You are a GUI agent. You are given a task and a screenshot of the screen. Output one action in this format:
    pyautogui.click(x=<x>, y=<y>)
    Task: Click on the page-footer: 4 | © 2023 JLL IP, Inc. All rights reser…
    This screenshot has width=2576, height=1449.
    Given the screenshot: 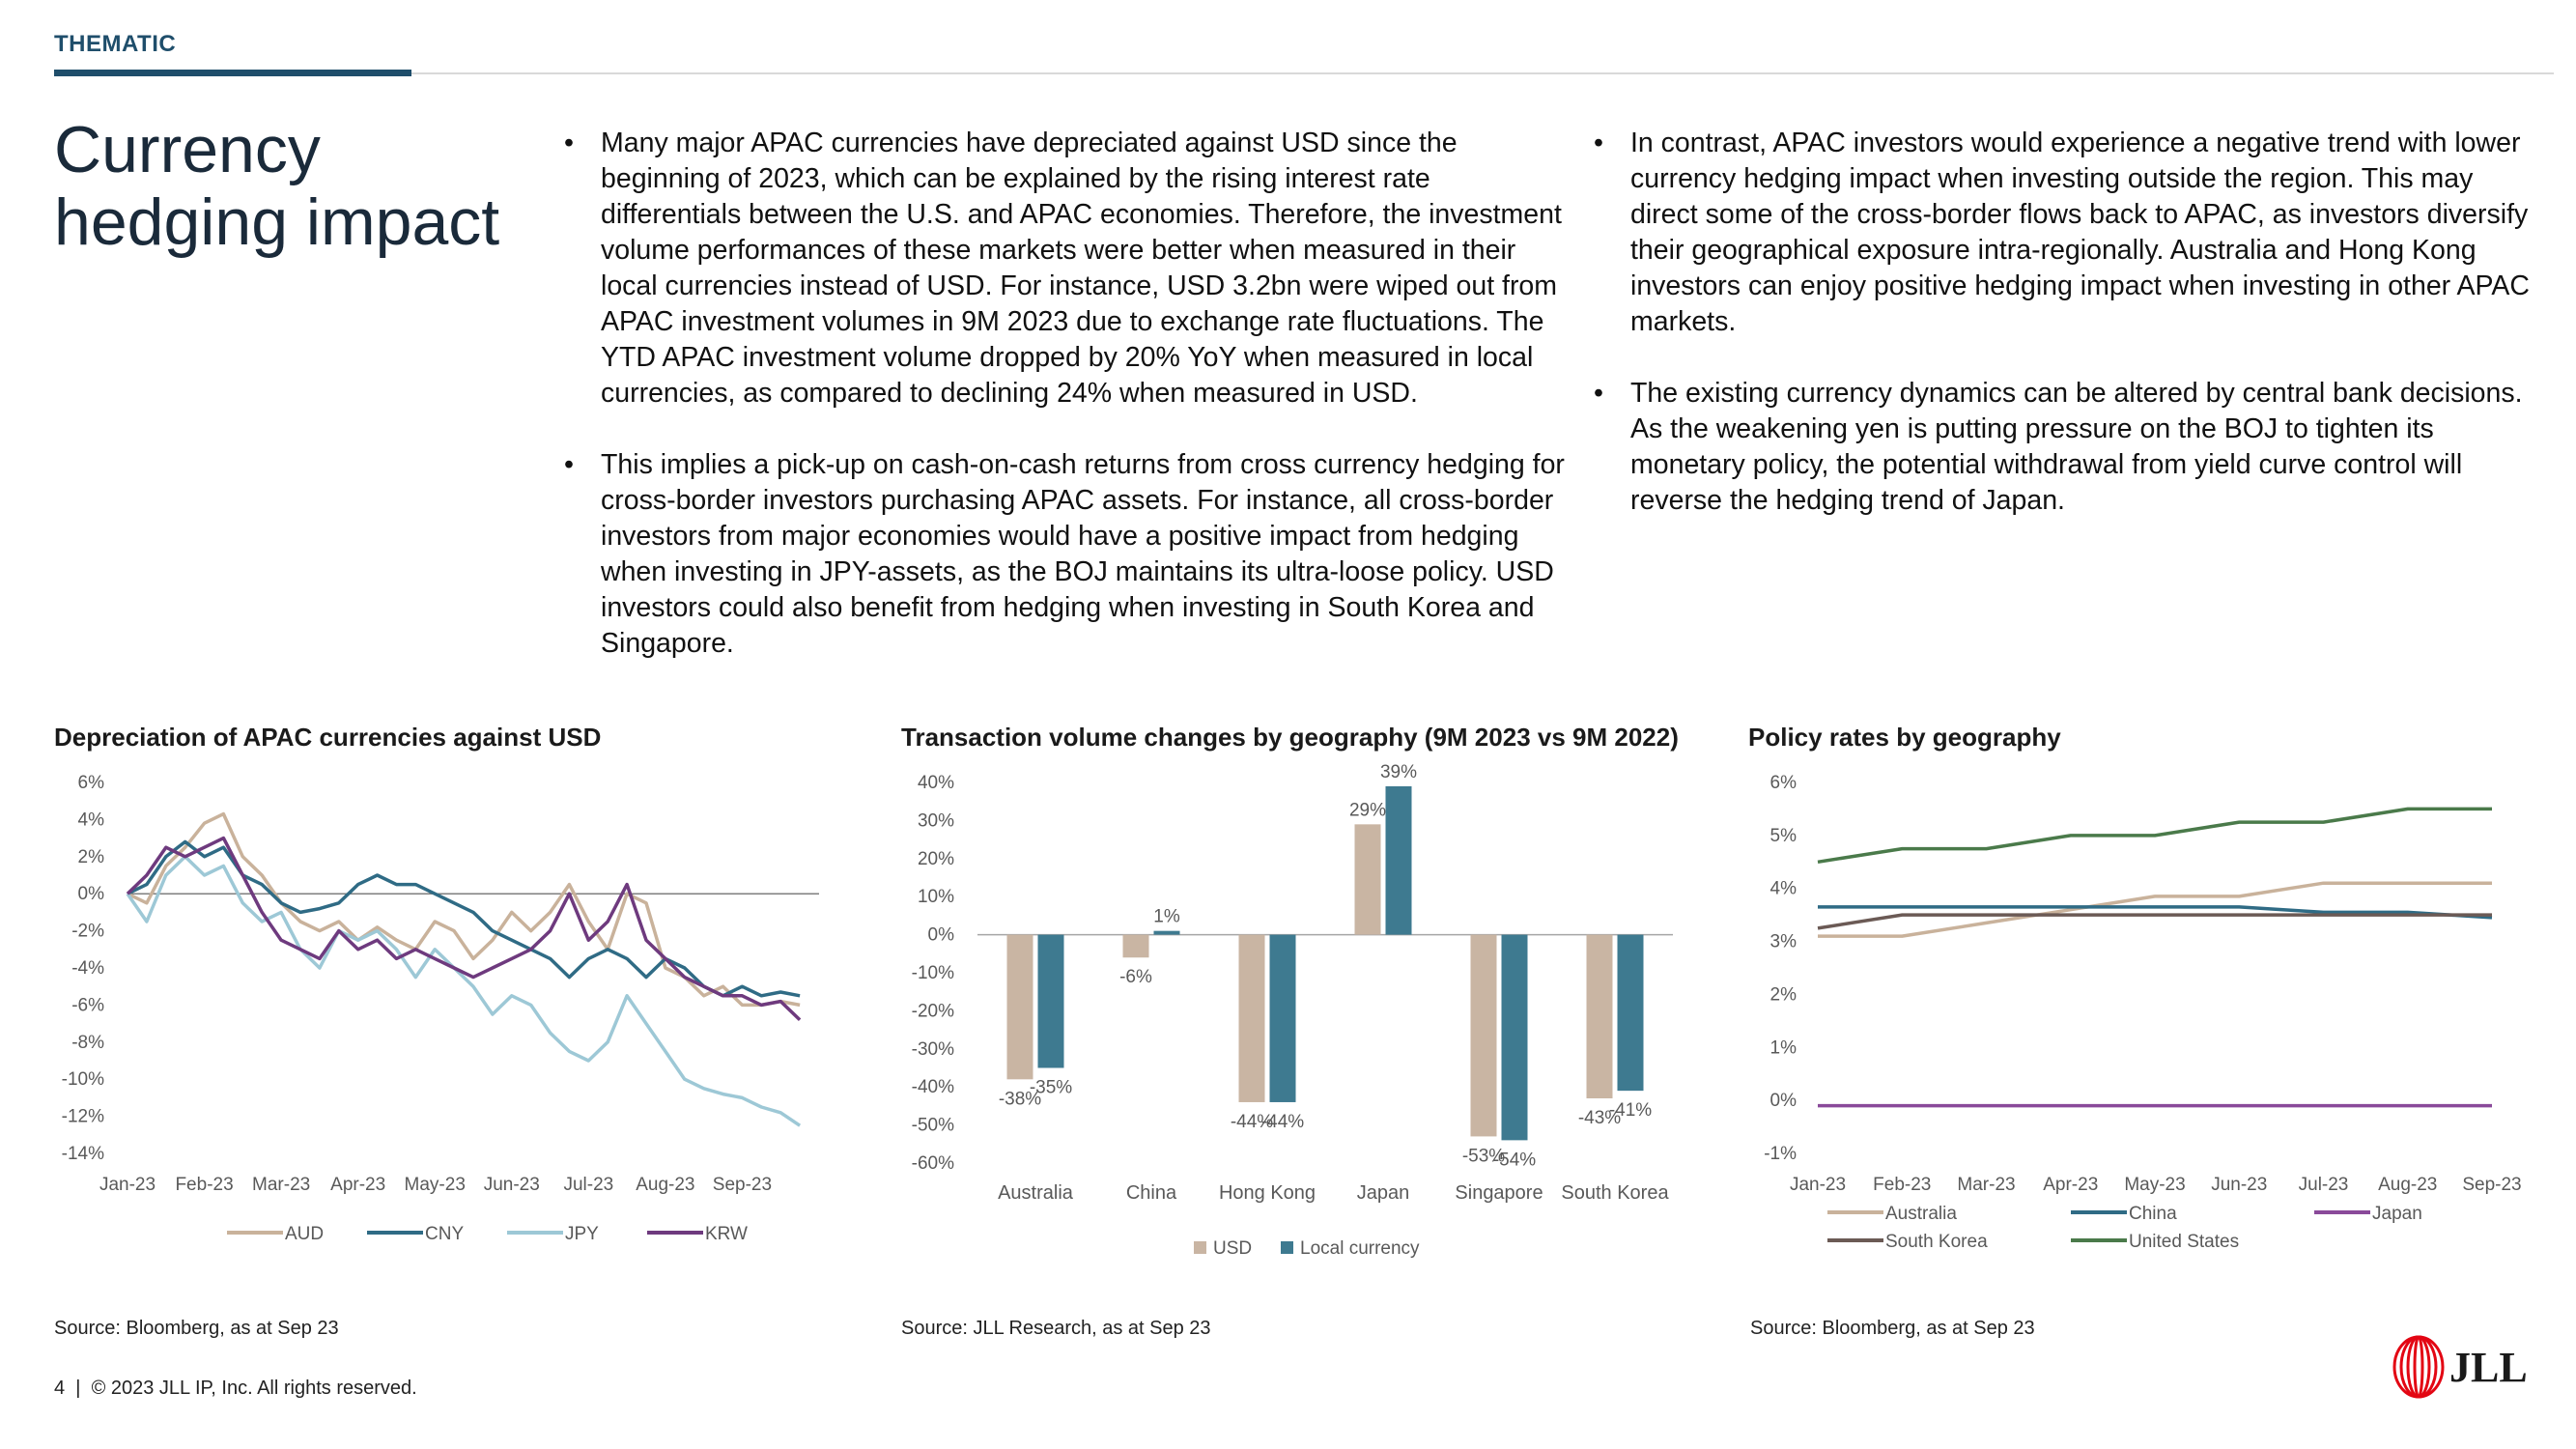 What is the action you would take?
    pyautogui.click(x=235, y=1389)
    